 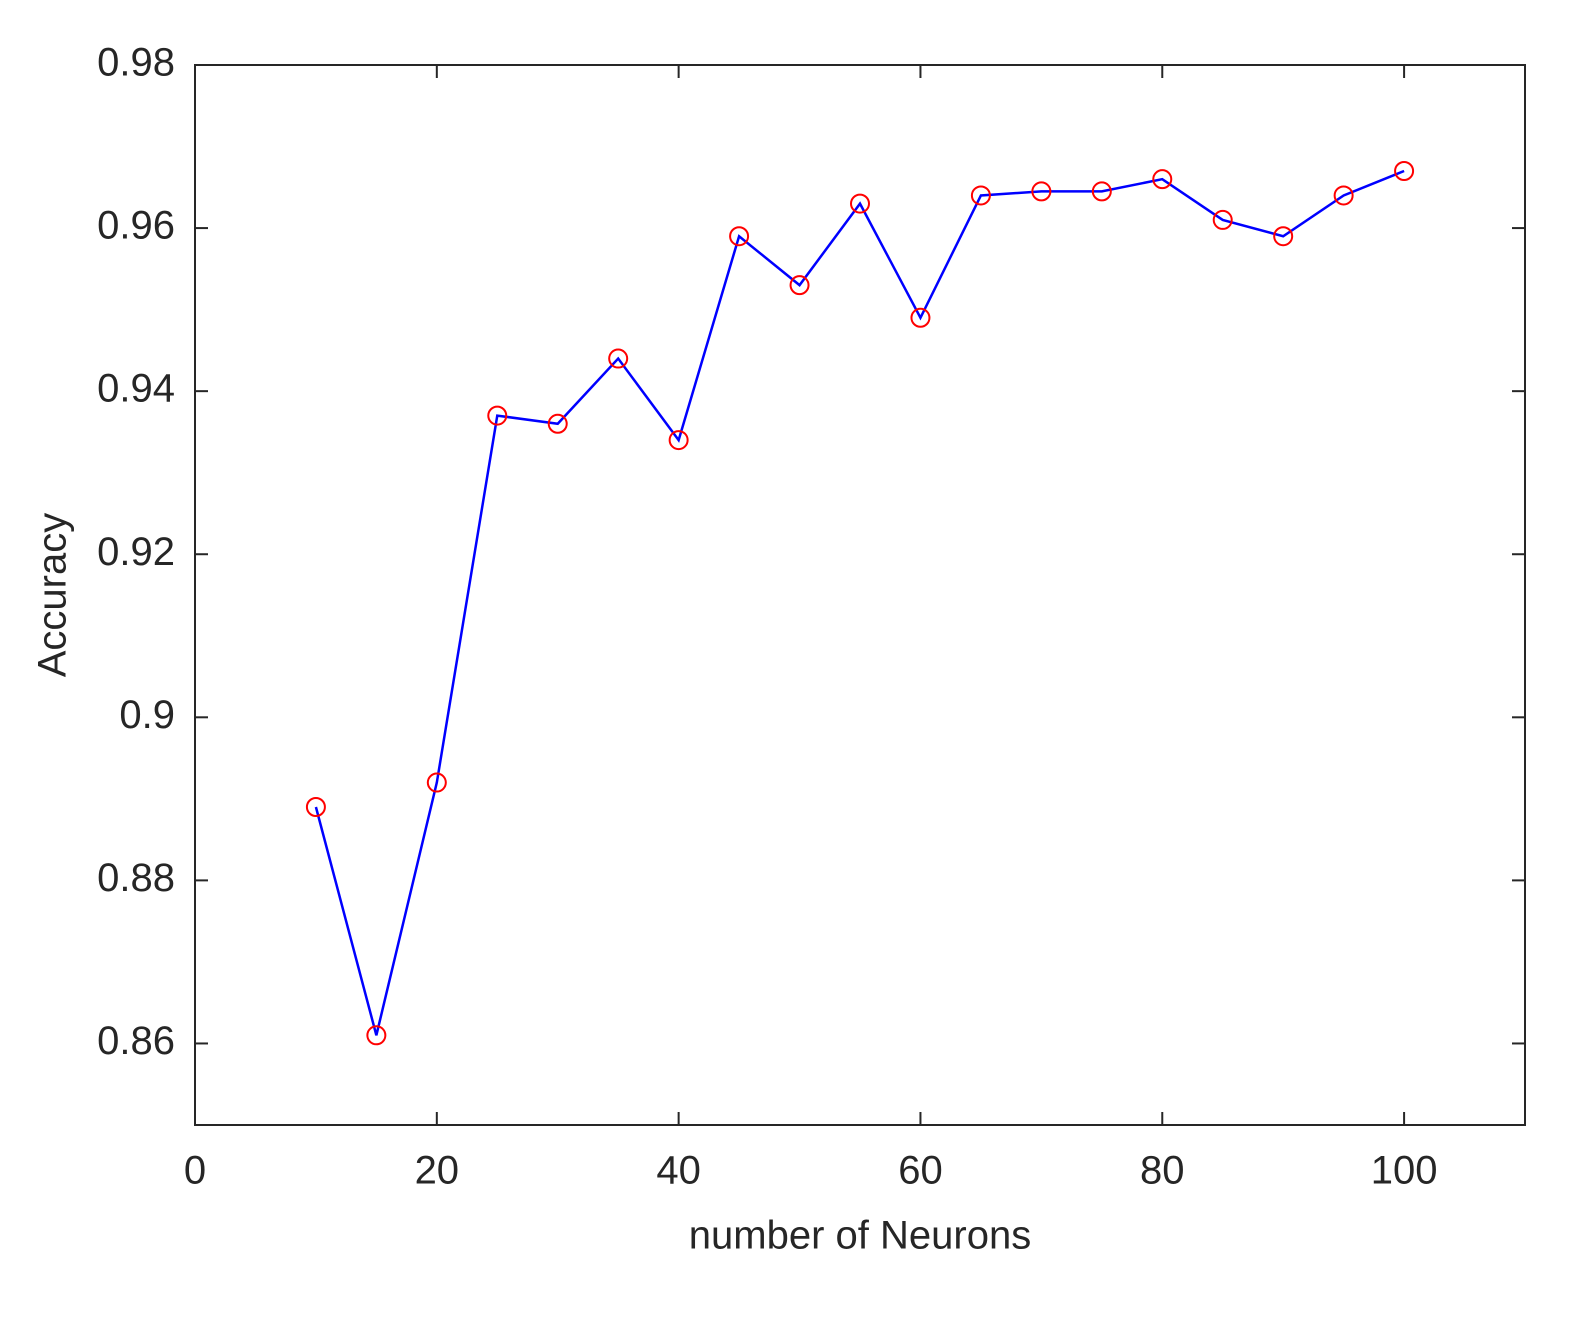 What do you see at coordinates (860, 1236) in the screenshot?
I see `x-axis-label: number of Neurons` at bounding box center [860, 1236].